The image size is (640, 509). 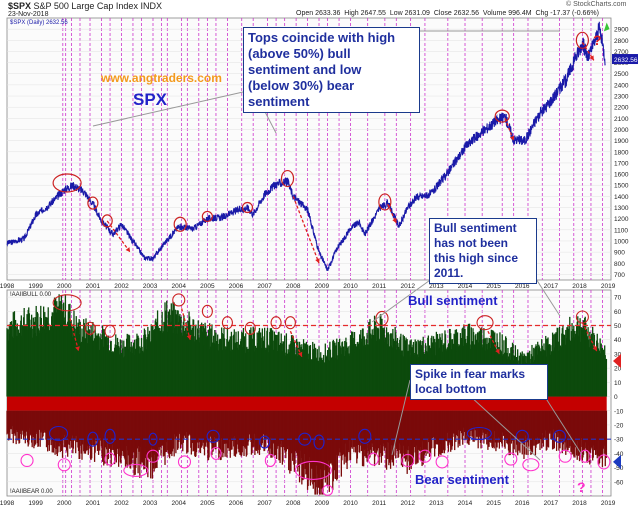 What do you see at coordinates (619, 264) in the screenshot?
I see `price-tick-label: 800` at bounding box center [619, 264].